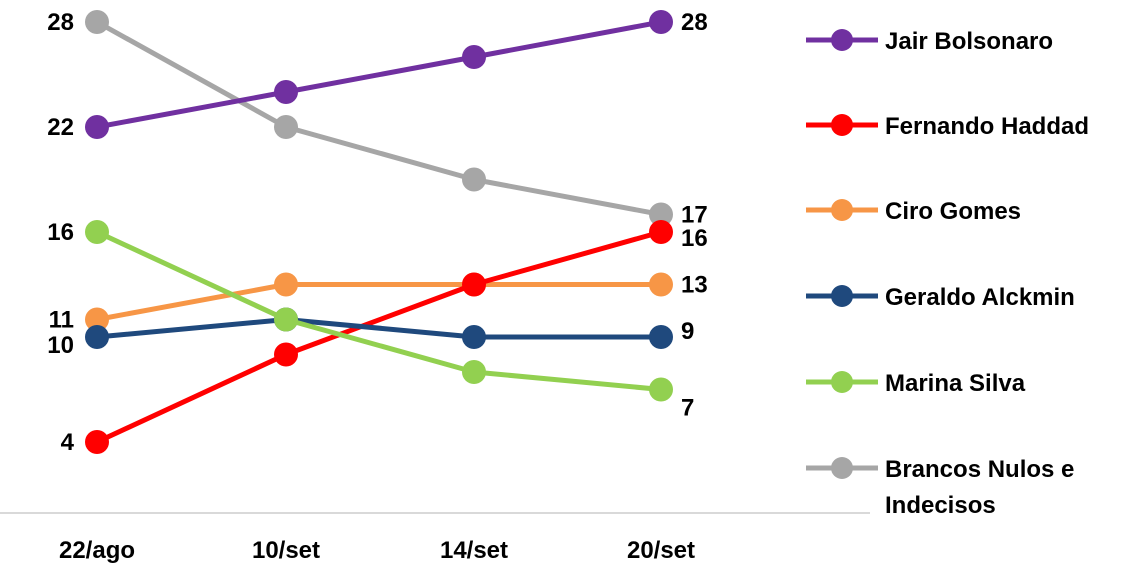 This screenshot has height=567, width=1145. I want to click on data-label-jair-bolsonaro-end: 28, so click(694, 22).